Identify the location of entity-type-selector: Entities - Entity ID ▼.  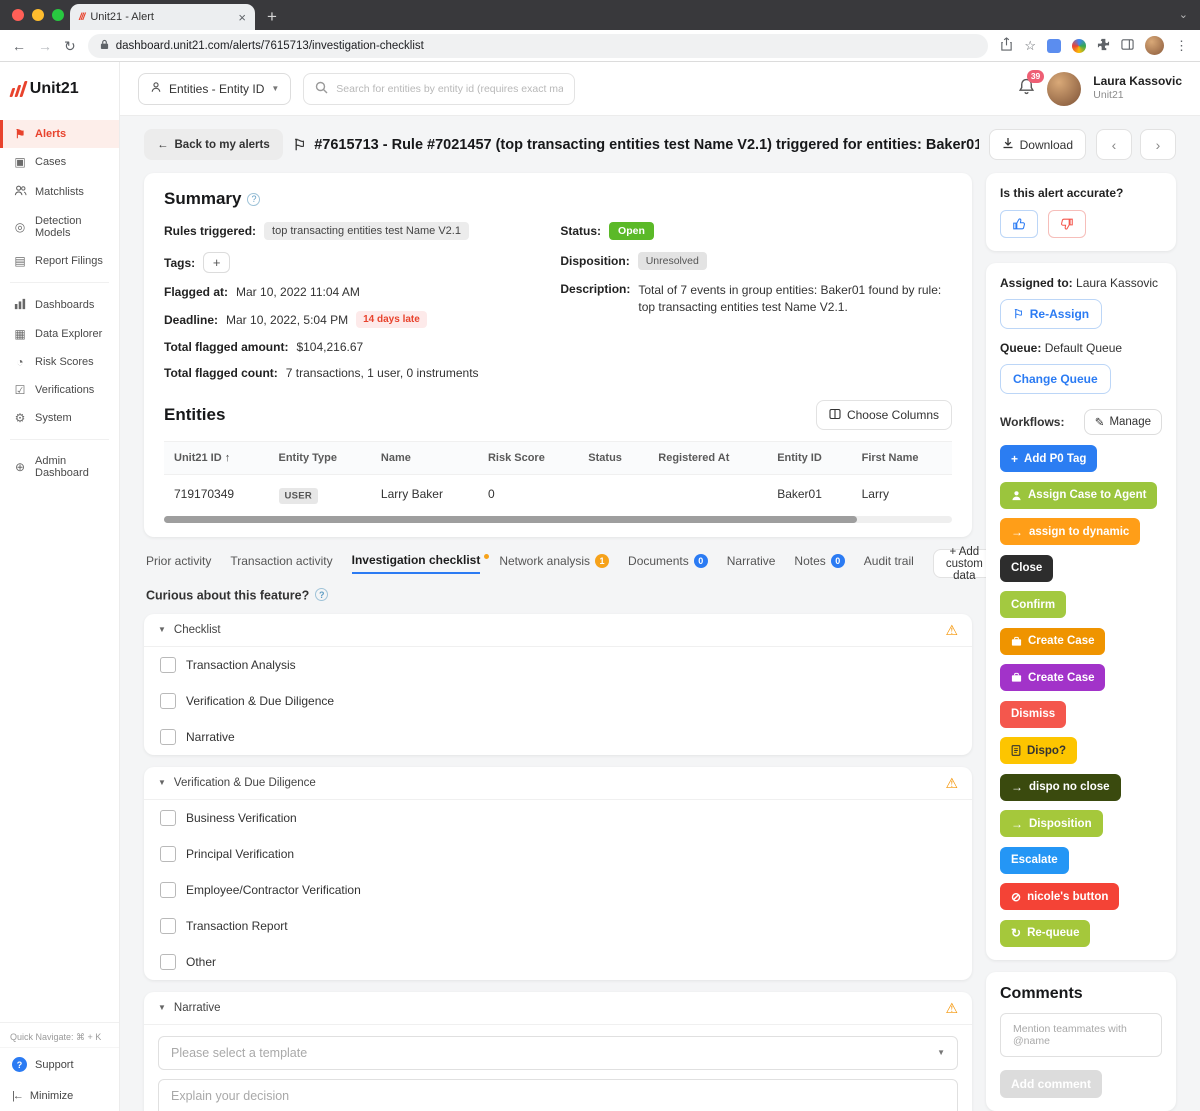
(215, 88).